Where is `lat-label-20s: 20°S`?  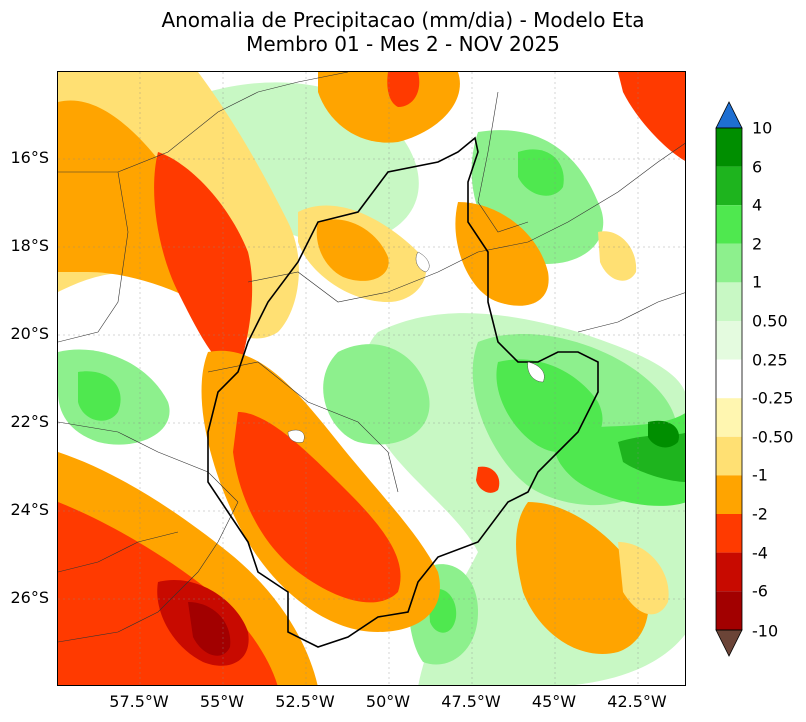
lat-label-20s: 20°S is located at coordinates (29, 333).